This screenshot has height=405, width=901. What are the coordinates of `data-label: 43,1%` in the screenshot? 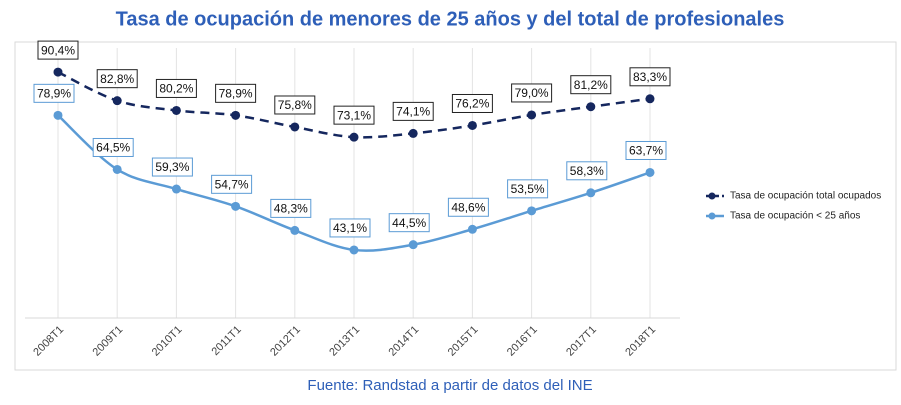 It's located at (350, 228).